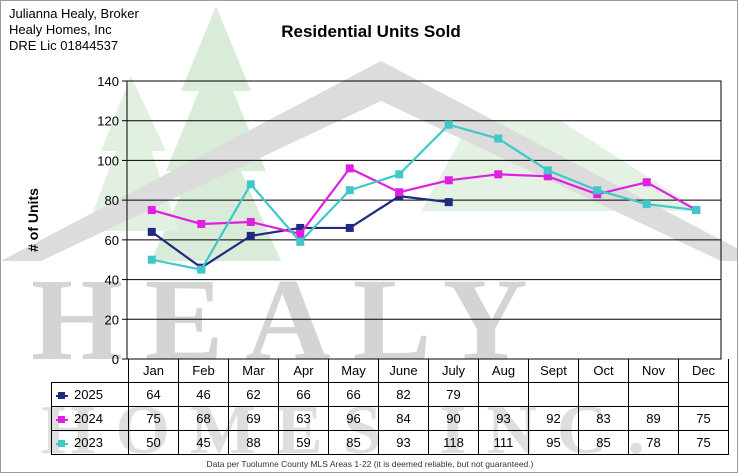 The image size is (738, 473). I want to click on table-cell: 66, so click(353, 394).